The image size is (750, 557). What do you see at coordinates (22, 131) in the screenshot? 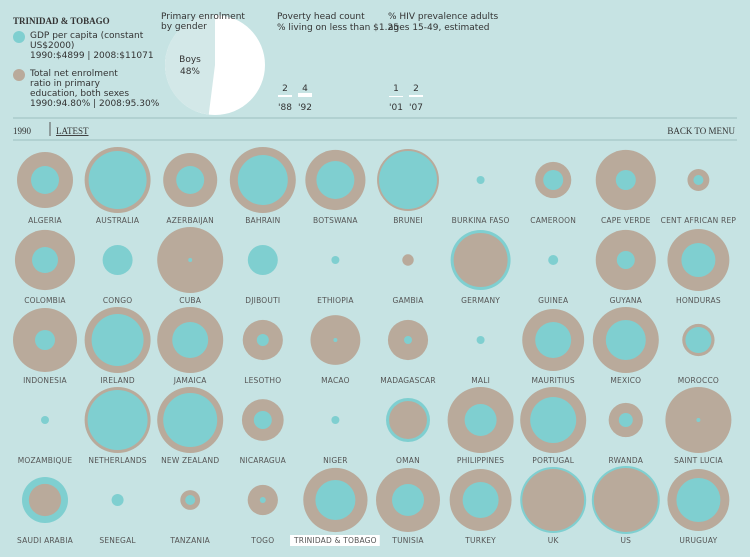
I see `year-tab: 1990` at bounding box center [22, 131].